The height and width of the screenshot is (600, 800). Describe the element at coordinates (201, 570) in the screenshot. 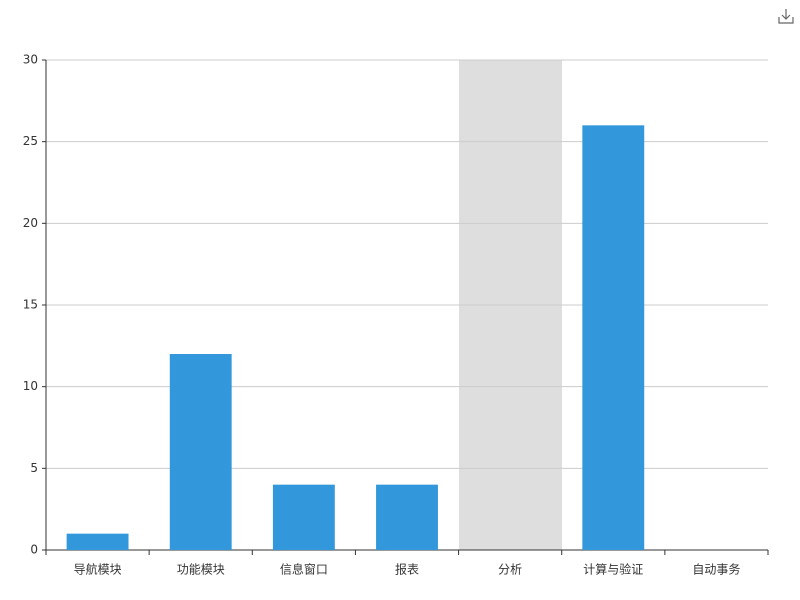

I see `x-tick-label: 功能模块` at that location.